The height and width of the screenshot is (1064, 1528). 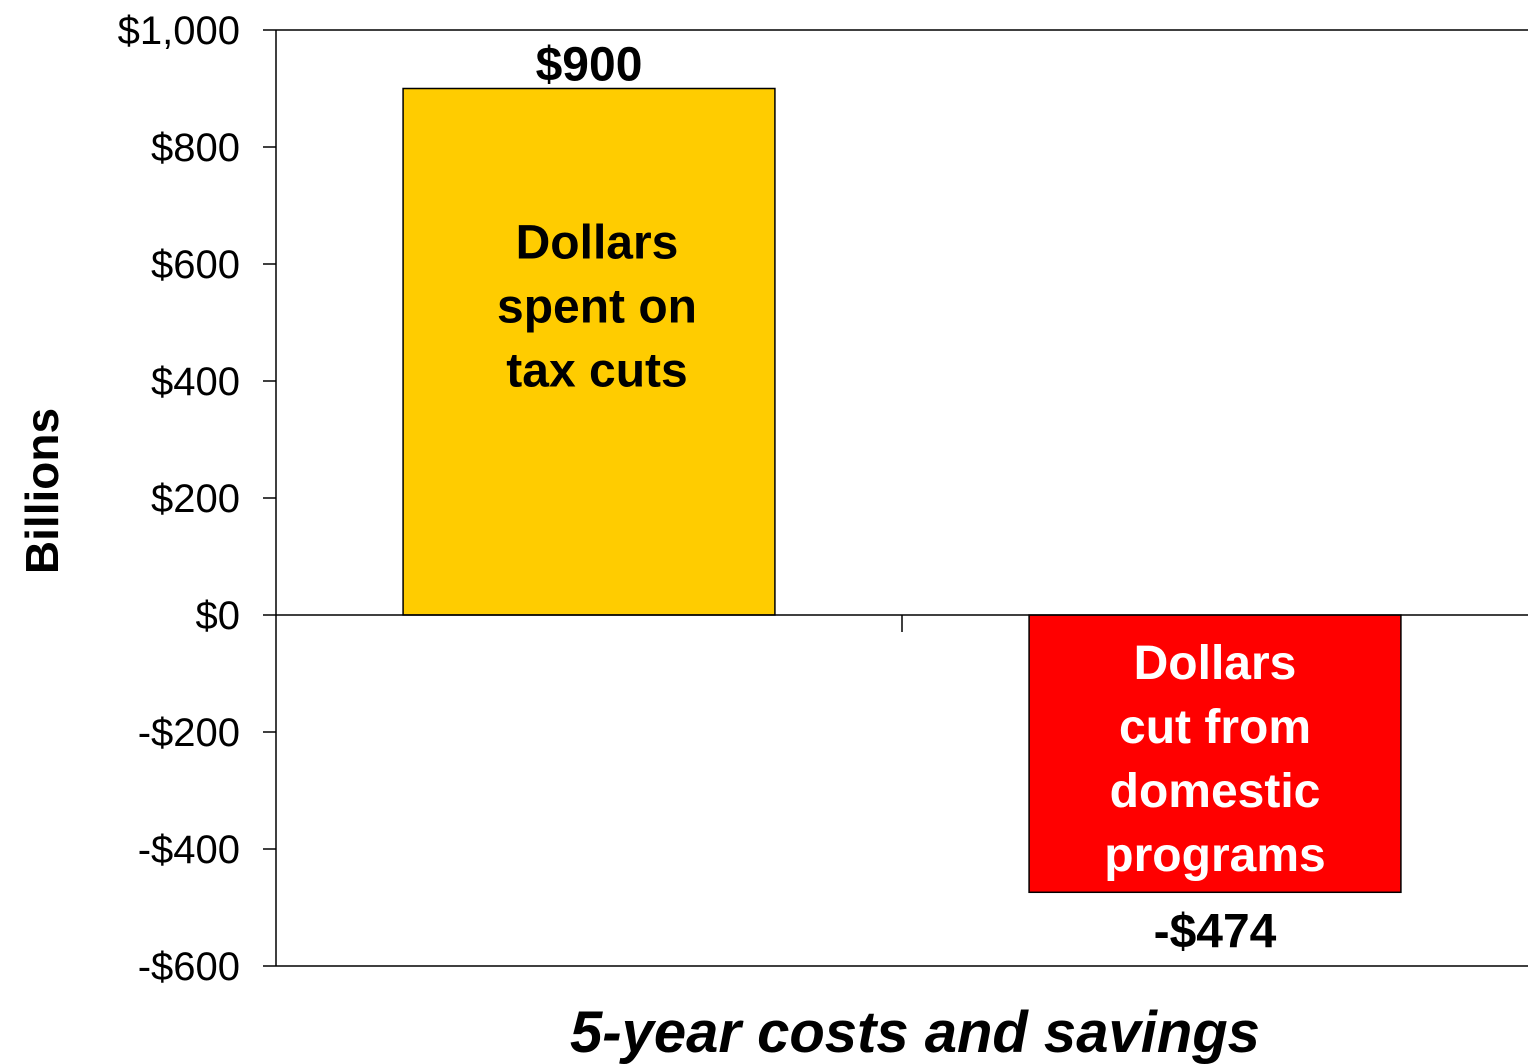 What do you see at coordinates (1215, 931) in the screenshot?
I see `data-label: -$474` at bounding box center [1215, 931].